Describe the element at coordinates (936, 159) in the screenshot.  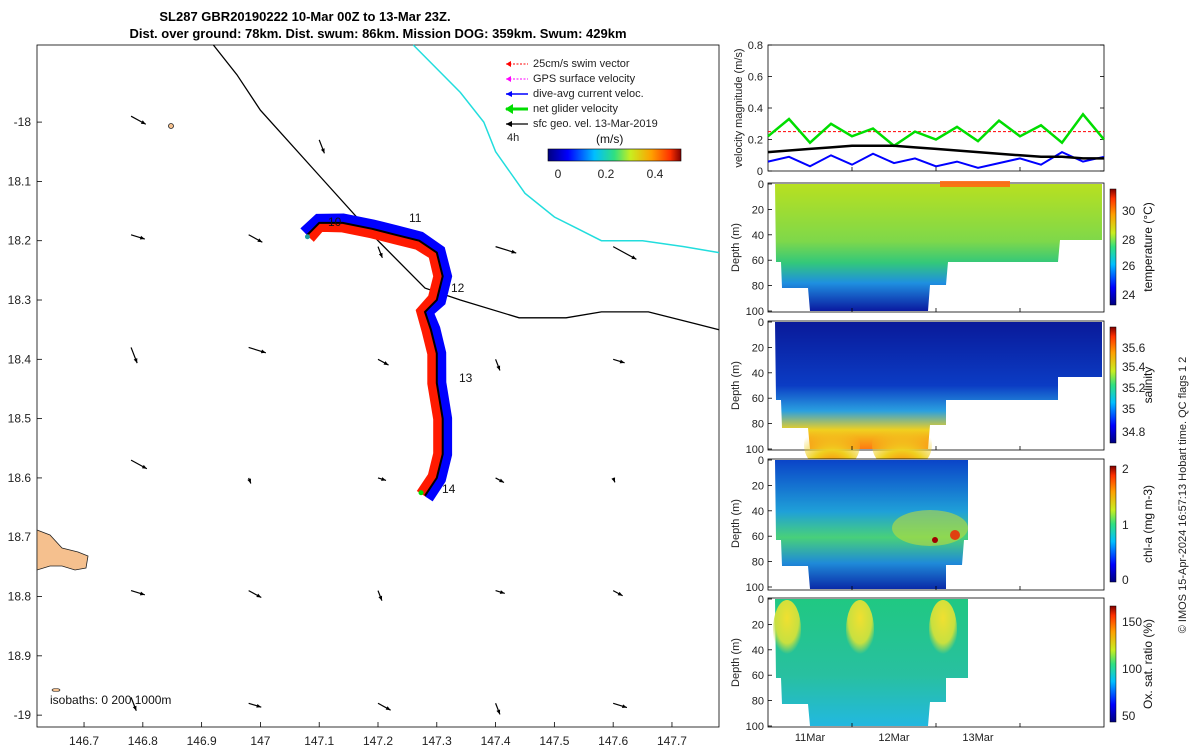
I see `velocity-line` at that location.